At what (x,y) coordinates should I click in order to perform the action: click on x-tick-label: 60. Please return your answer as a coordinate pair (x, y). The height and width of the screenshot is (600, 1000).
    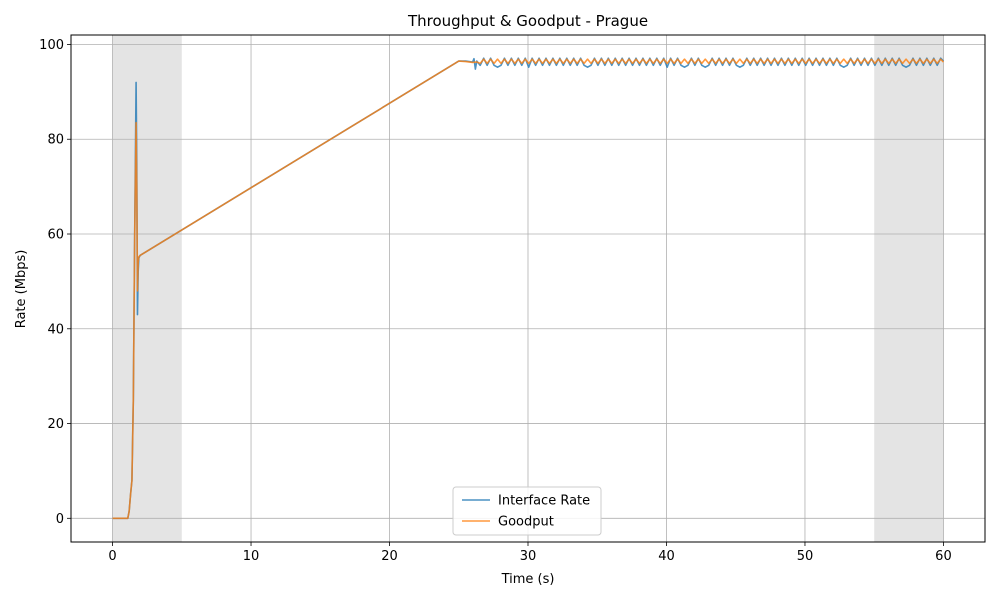
    Looking at the image, I should click on (943, 556).